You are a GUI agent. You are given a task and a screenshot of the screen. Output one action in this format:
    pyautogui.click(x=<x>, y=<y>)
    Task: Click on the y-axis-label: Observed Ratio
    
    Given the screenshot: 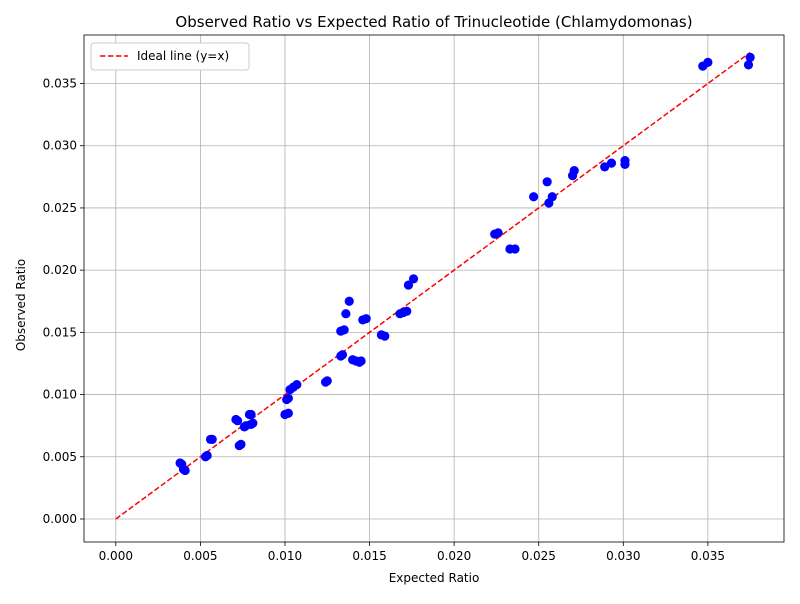 What is the action you would take?
    pyautogui.click(x=21, y=305)
    